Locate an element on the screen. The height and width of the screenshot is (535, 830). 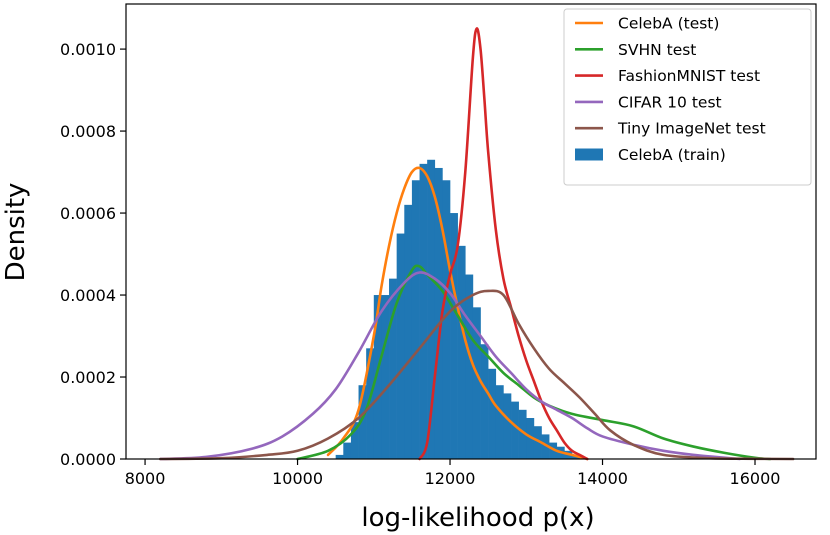
legend-frame is located at coordinates (687, 97).